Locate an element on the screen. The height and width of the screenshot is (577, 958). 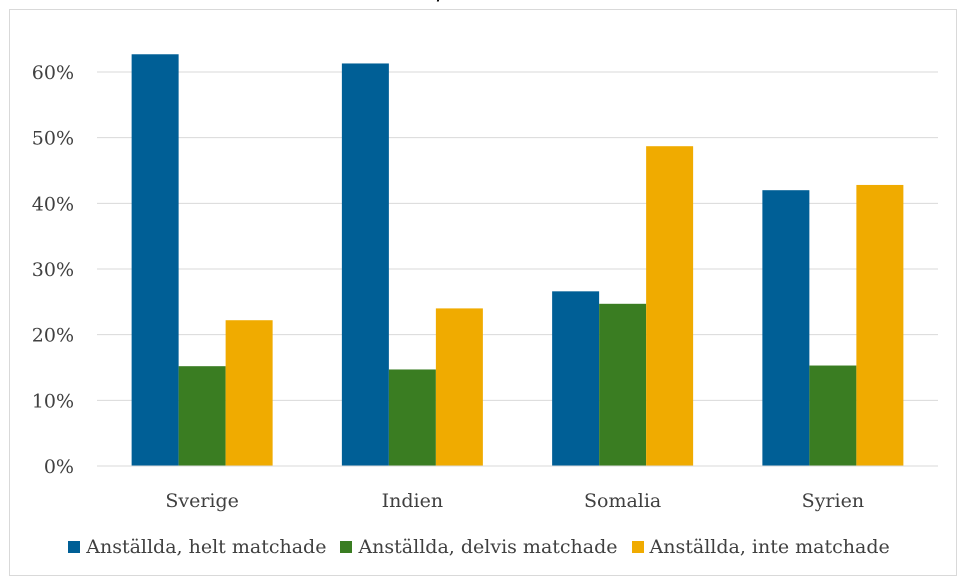
legend-label-helt: Anställda, helt matchade is located at coordinates (206, 547).